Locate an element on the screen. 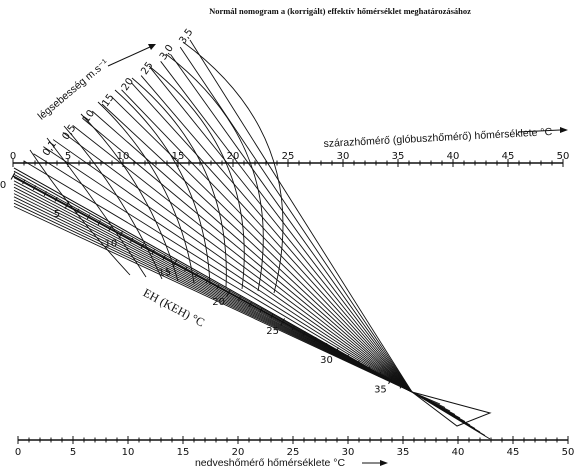  dry-scale-tick-label: 20 is located at coordinates (233, 156).